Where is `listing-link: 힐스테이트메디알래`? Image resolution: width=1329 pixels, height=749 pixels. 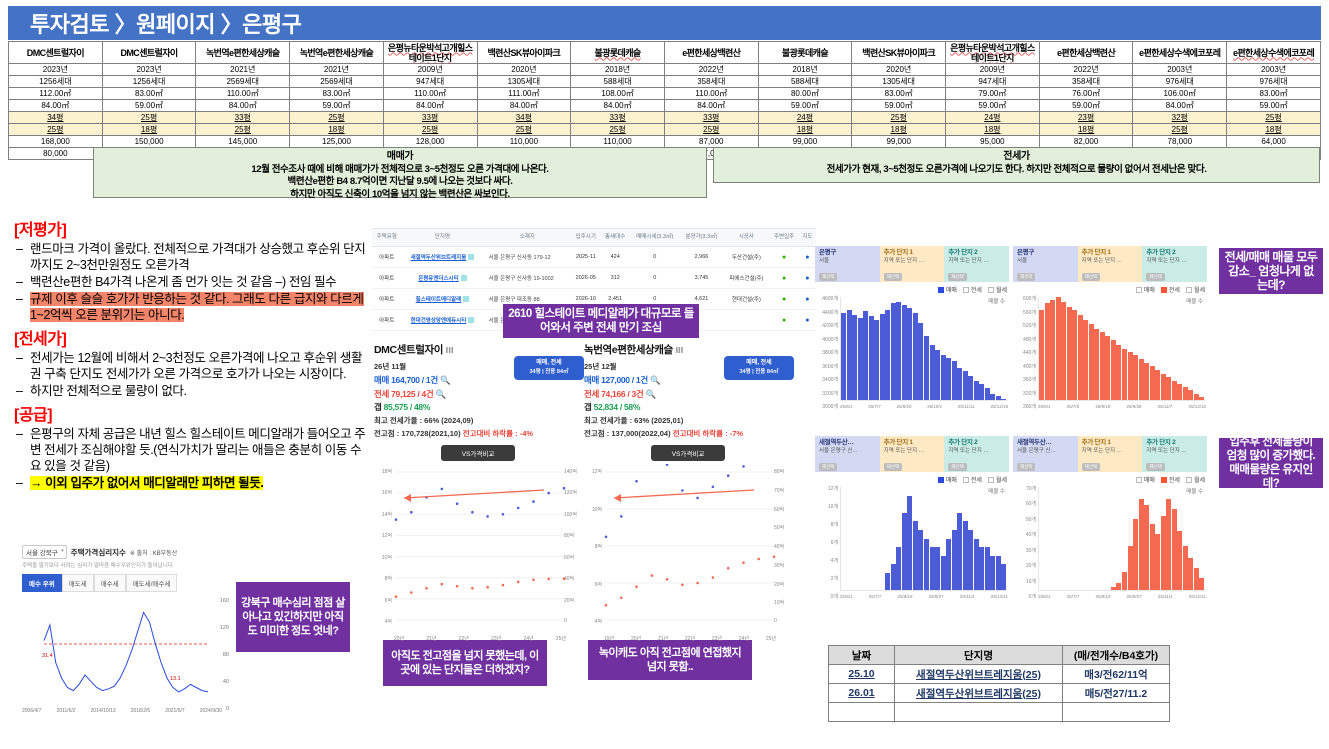
listing-link: 힐스테이트메디알래 is located at coordinates (438, 300).